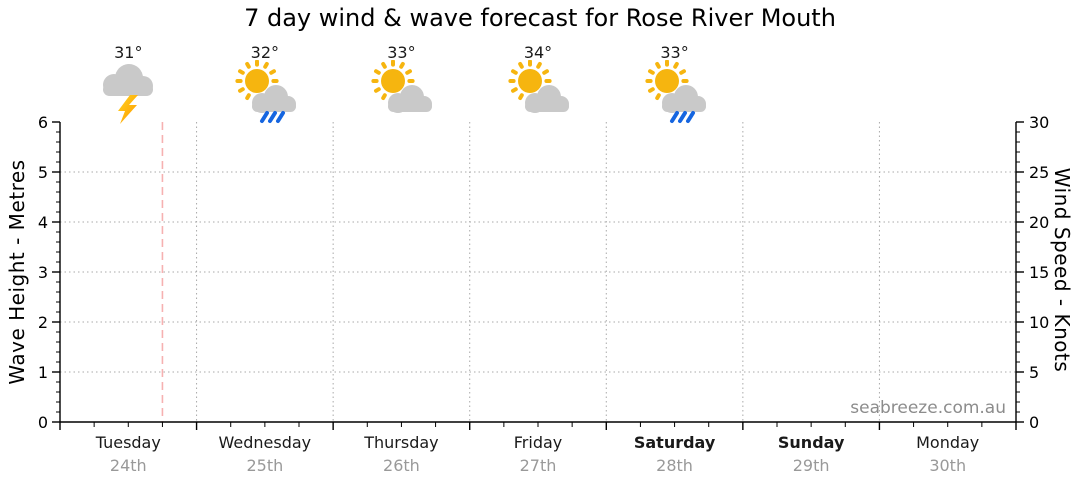 This screenshot has height=490, width=1080. I want to click on wave-height-tick-label: 2, so click(43, 322).